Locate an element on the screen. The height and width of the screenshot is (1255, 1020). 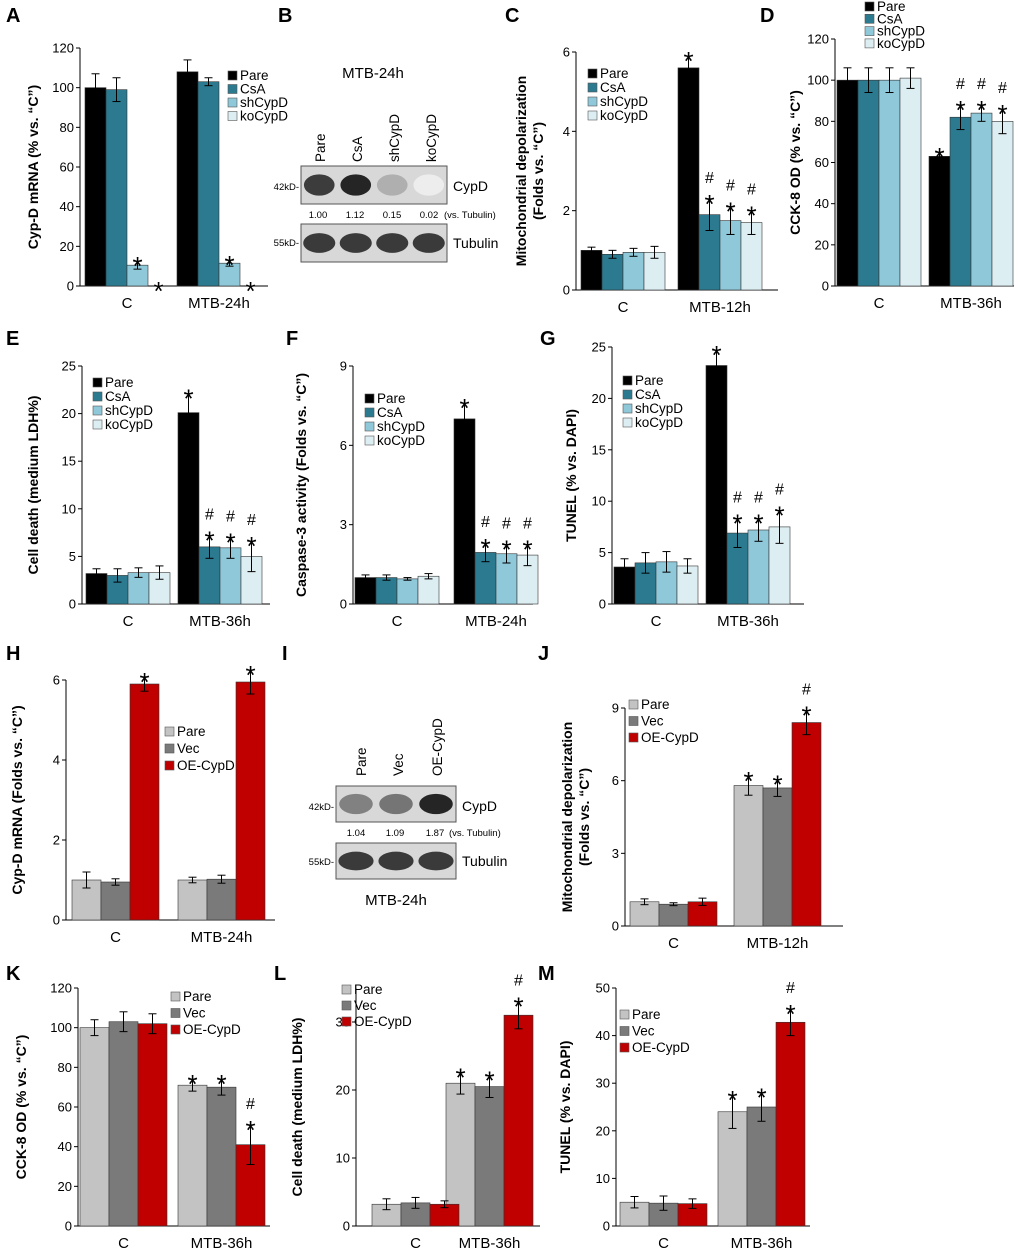
y-tick-label: 6 is located at coordinates (566, 52).